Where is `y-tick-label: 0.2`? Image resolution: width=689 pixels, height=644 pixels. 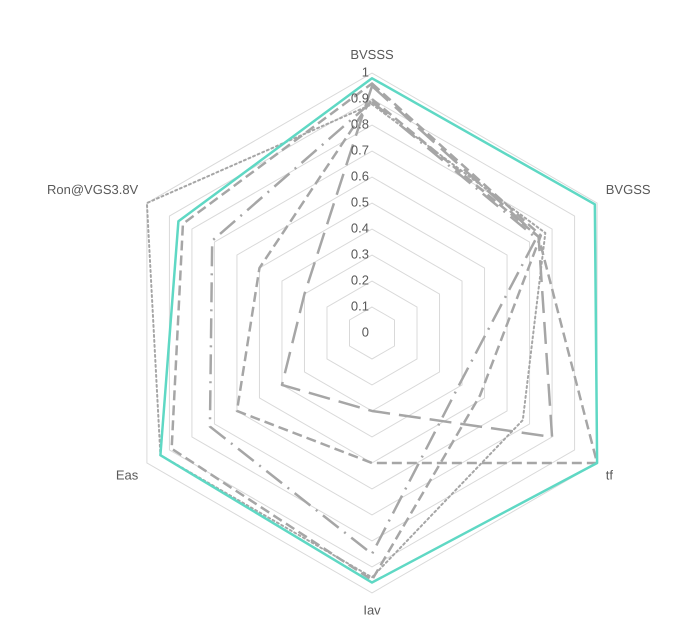 y-tick-label: 0.2 is located at coordinates (359, 280).